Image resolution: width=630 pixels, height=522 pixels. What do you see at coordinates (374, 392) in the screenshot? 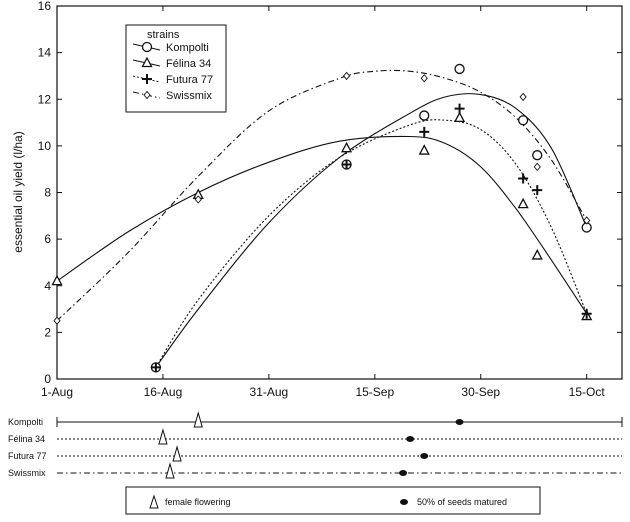
I see `x-tick-label: 15-Sep` at bounding box center [374, 392].